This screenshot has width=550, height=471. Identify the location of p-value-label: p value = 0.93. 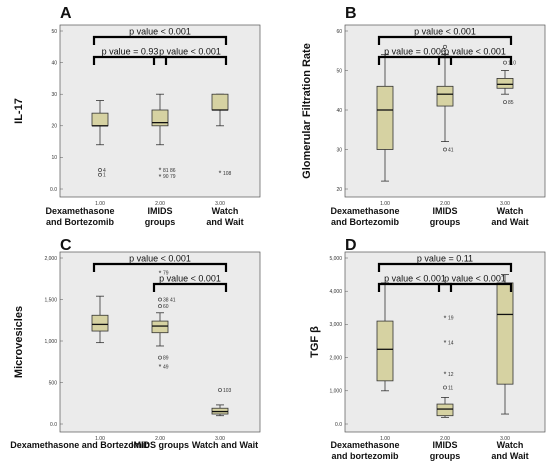
(130, 52).